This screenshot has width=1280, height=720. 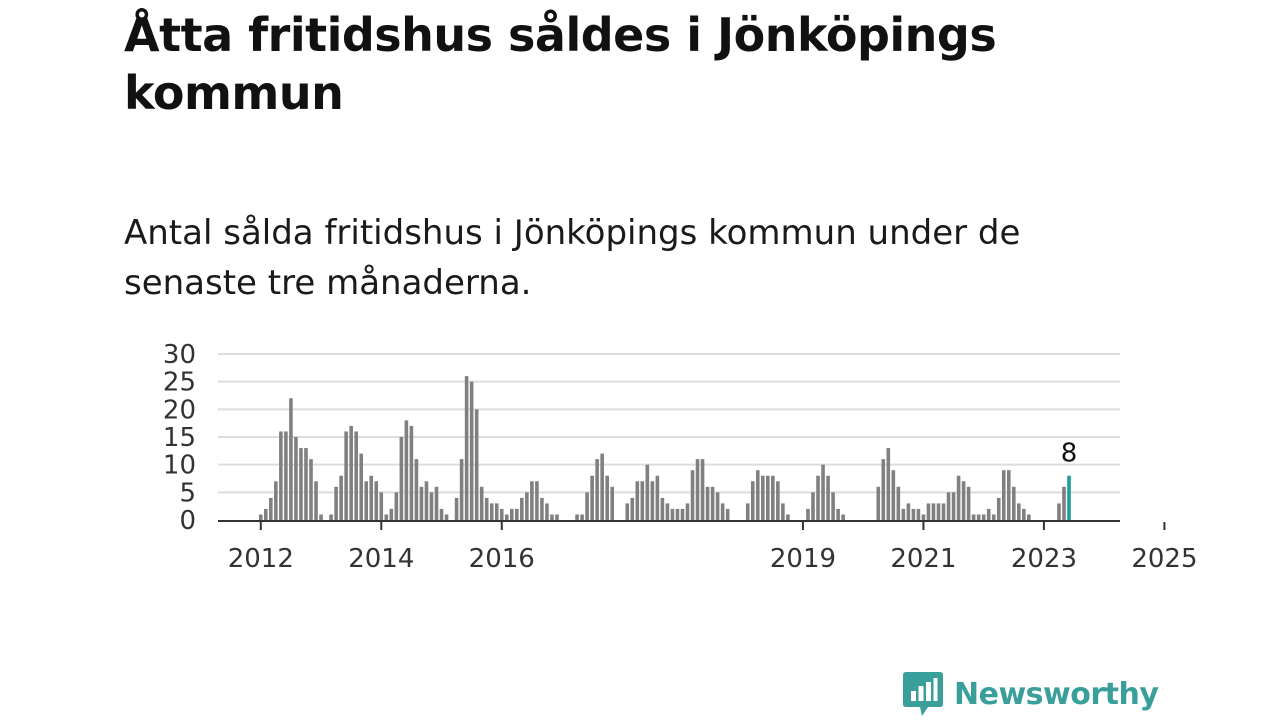 What do you see at coordinates (187, 493) in the screenshot?
I see `y-tick-label: 5` at bounding box center [187, 493].